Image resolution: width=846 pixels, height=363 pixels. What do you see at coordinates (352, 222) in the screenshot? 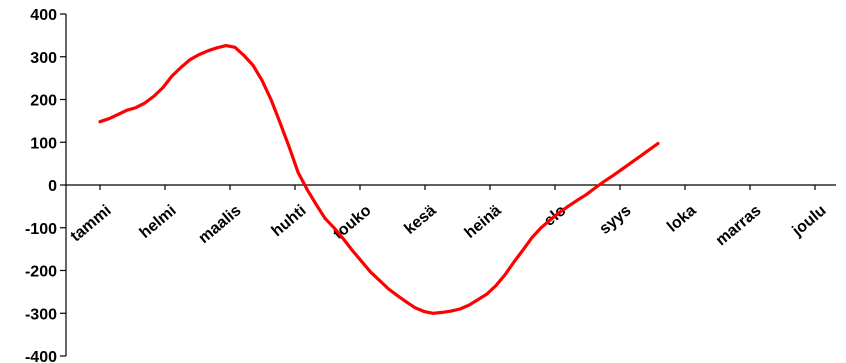
I see `x-category-label: touko` at bounding box center [352, 222].